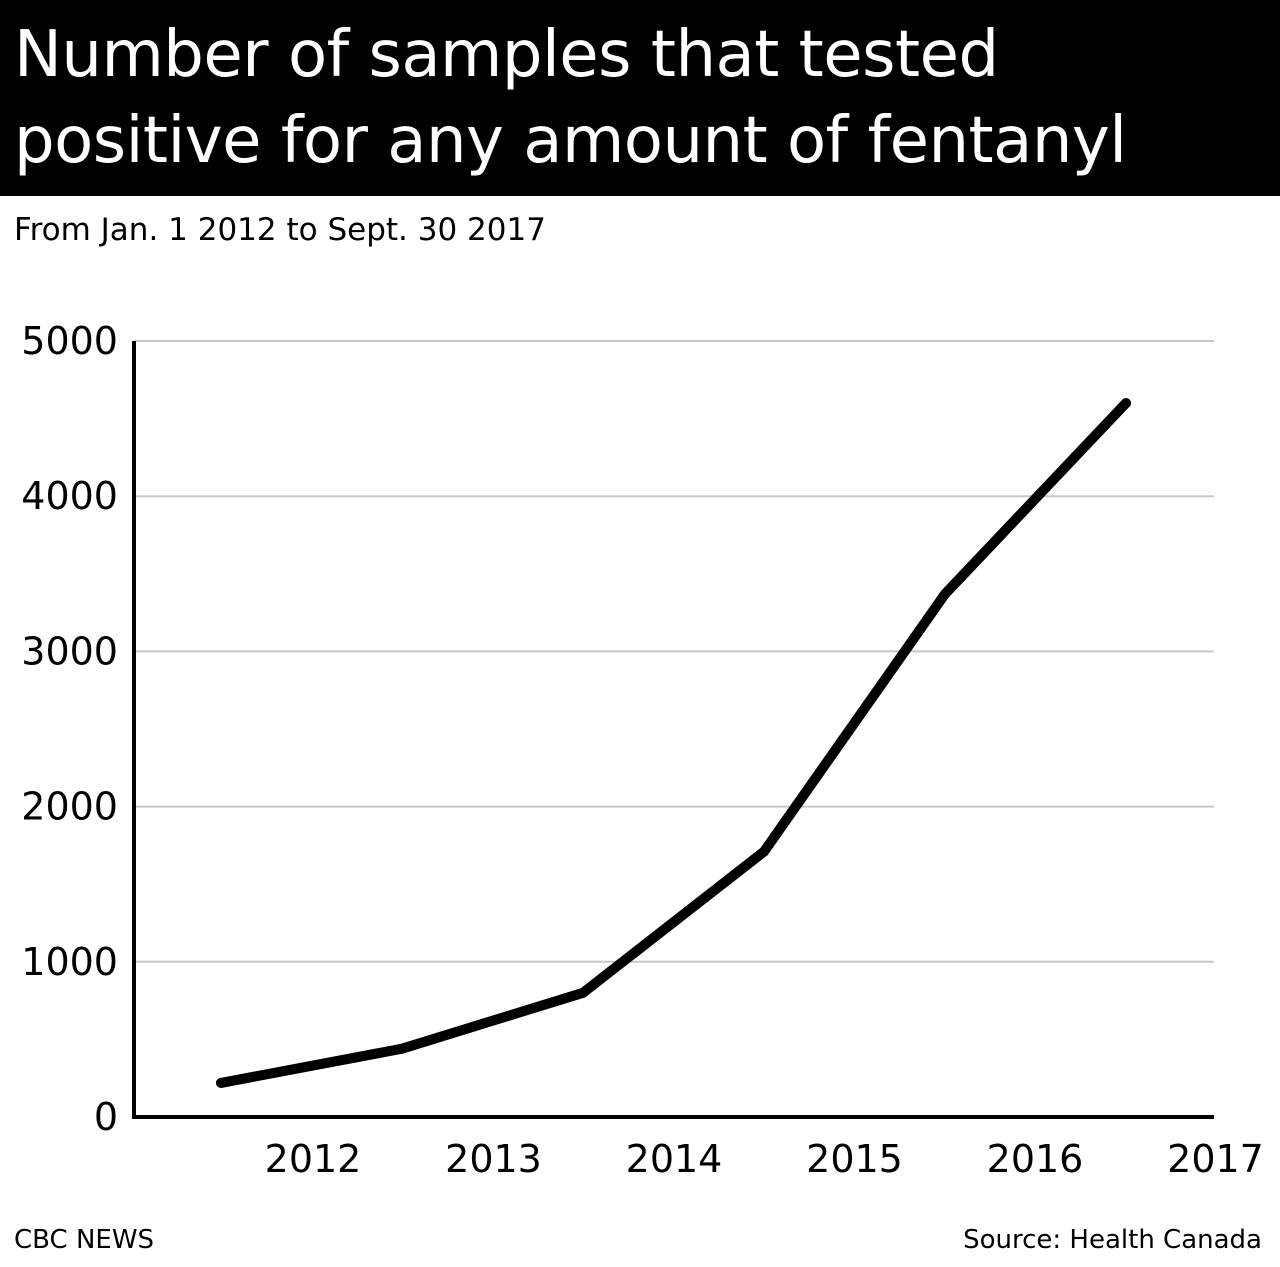 Image resolution: width=1280 pixels, height=1267 pixels. What do you see at coordinates (402, 1048) in the screenshot?
I see `data-point-2013` at bounding box center [402, 1048].